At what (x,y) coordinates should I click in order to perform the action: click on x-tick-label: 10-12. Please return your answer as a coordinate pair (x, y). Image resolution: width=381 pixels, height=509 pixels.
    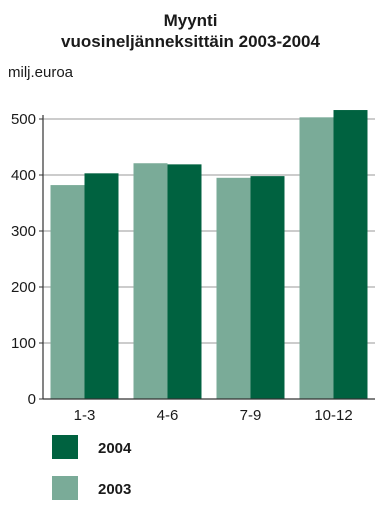
    Looking at the image, I should click on (333, 415).